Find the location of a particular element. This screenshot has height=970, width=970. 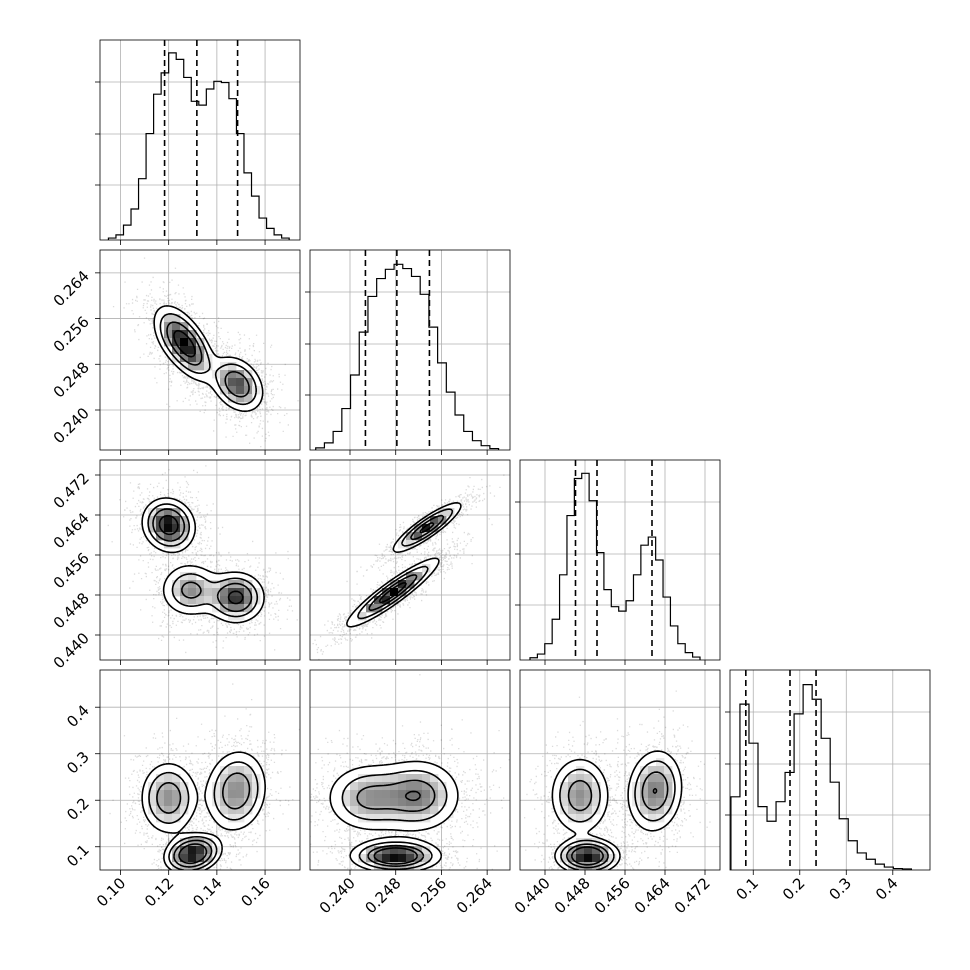

ytick-label-row-4-2: 0.3 is located at coordinates (78, 763).